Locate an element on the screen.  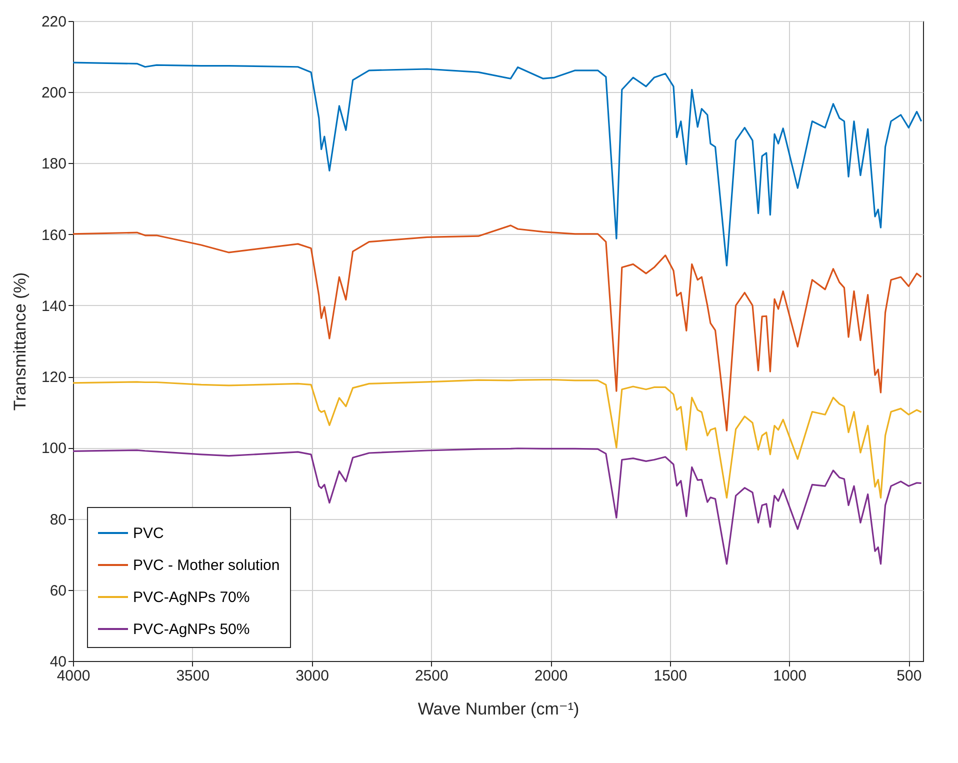
line-series is located at coordinates (497, 438).